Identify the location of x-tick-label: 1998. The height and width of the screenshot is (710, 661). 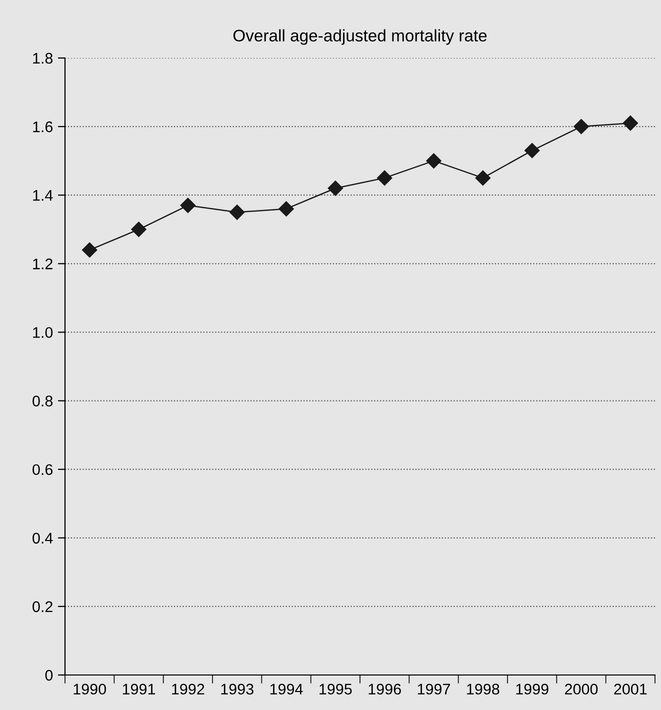
(483, 689).